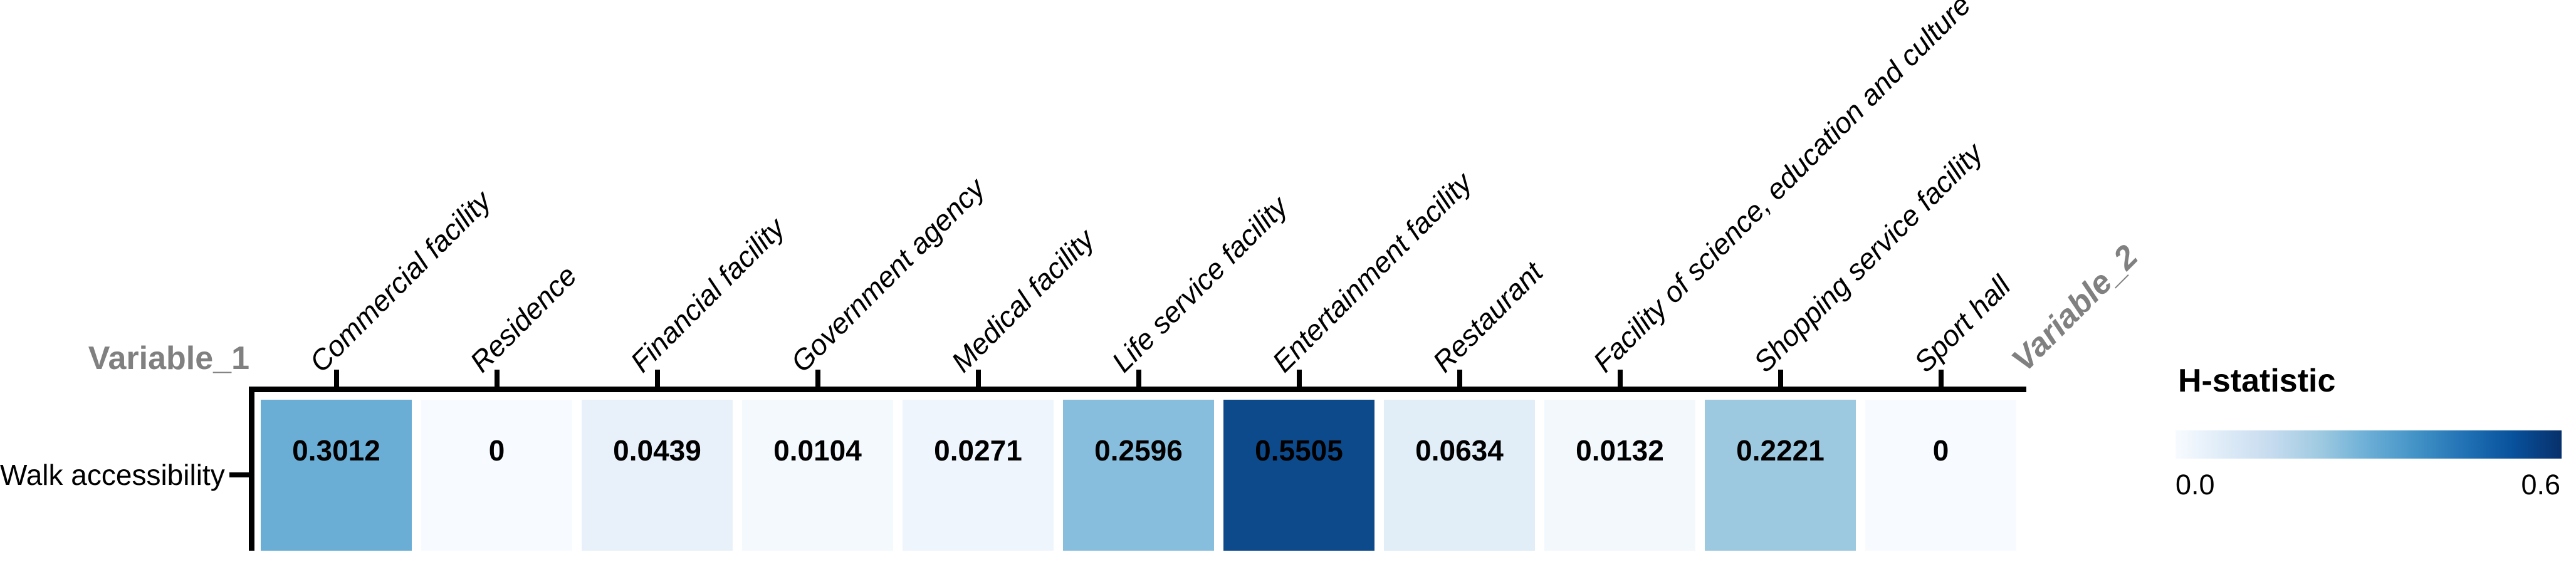 Image resolution: width=2576 pixels, height=572 pixels. Describe the element at coordinates (657, 451) in the screenshot. I see `cell-value: 0.0439` at that location.